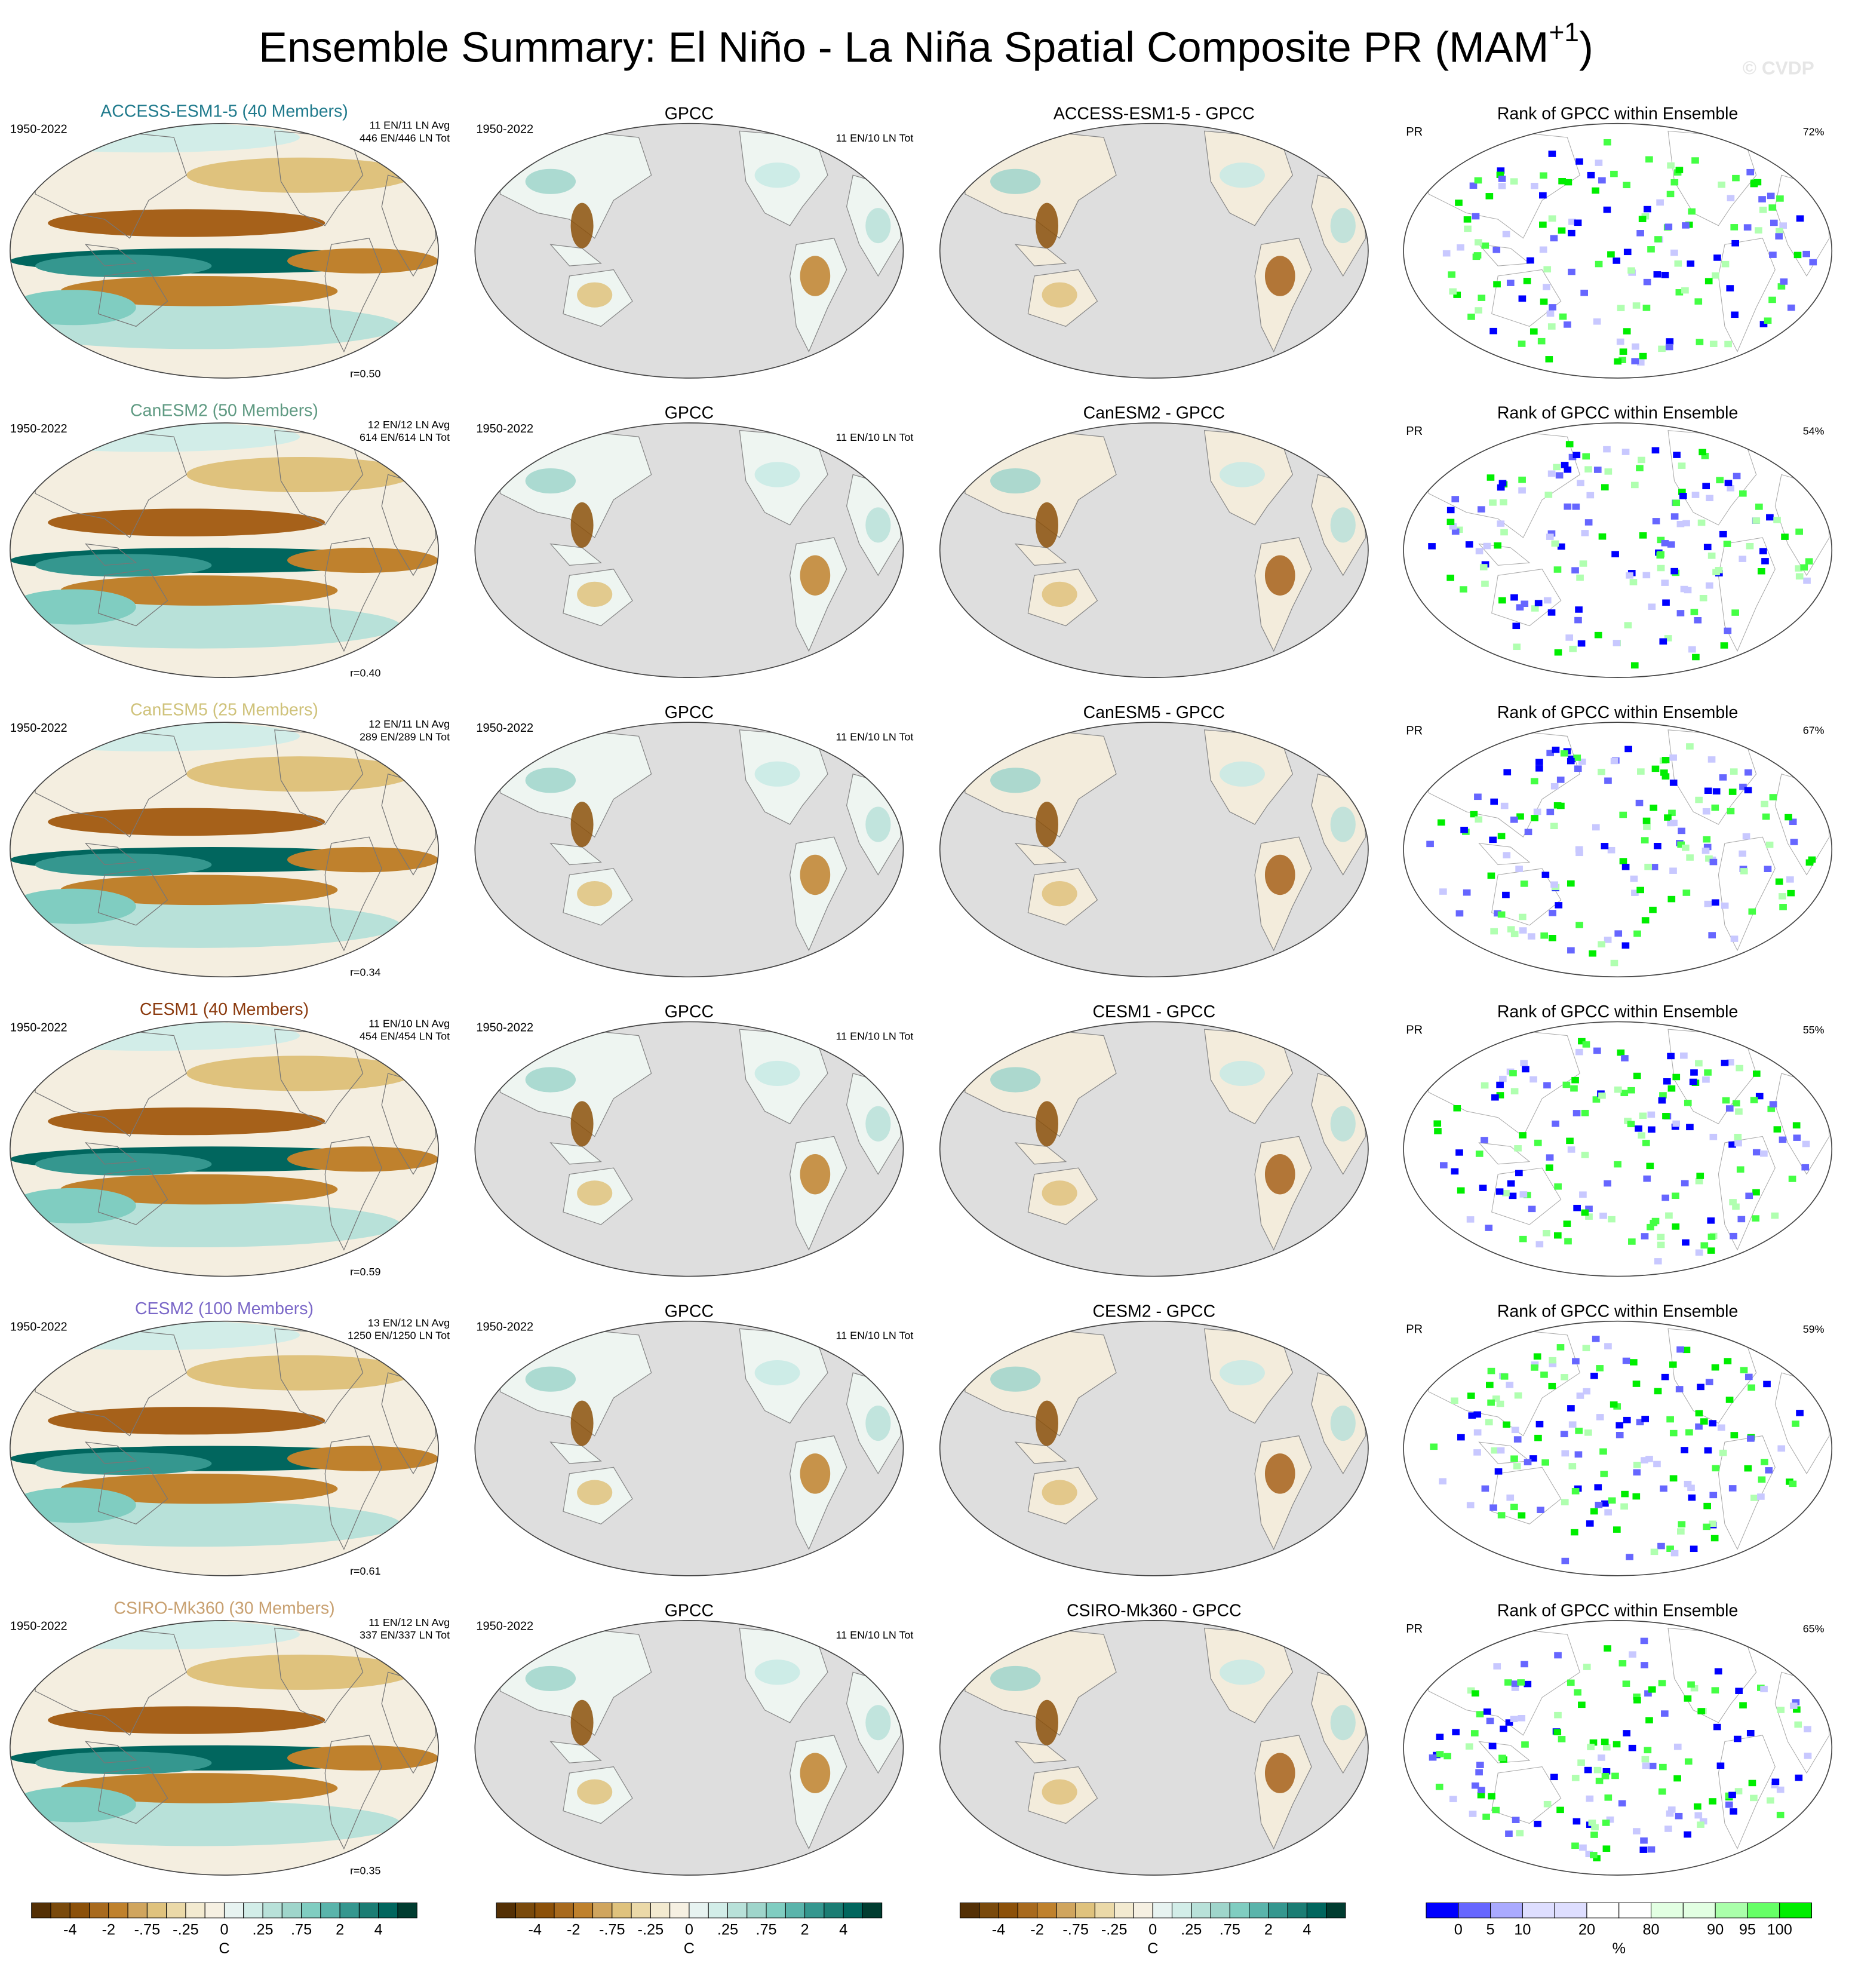  I want to click on panel-title: CanESM5 - GPCC, so click(1154, 712).